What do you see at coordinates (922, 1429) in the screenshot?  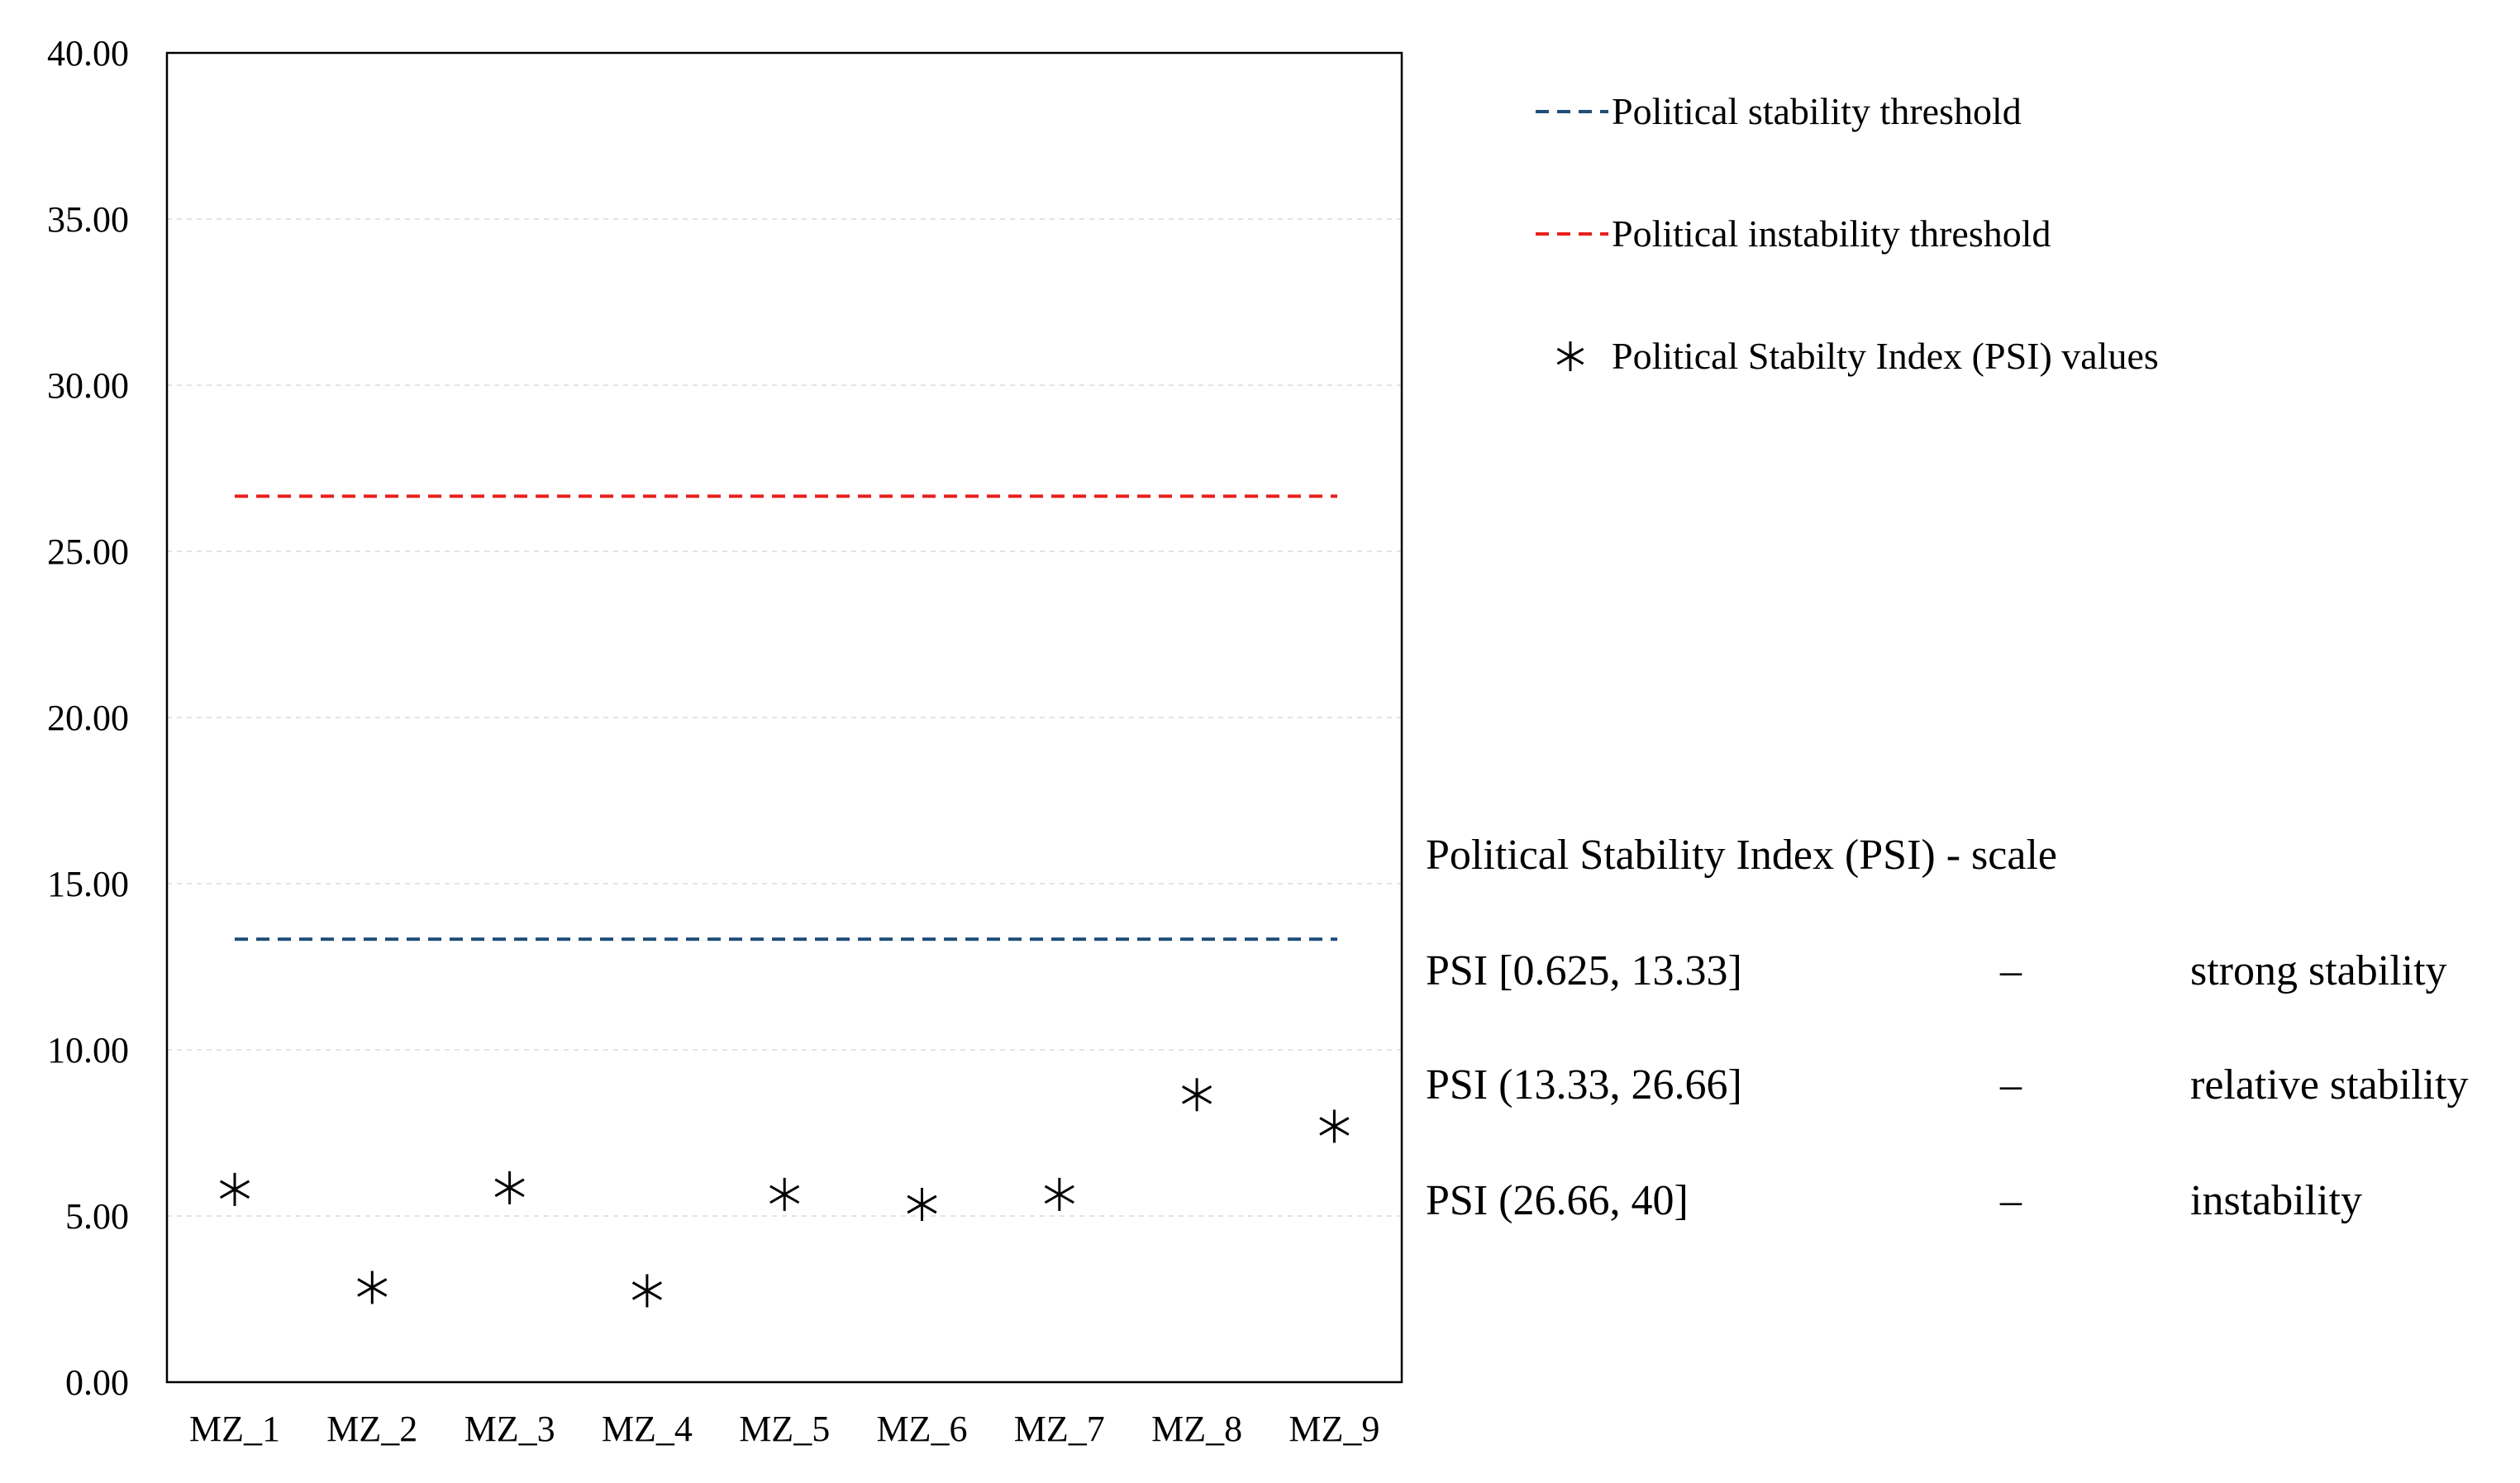 I see `x-tick-label: MZ_6` at bounding box center [922, 1429].